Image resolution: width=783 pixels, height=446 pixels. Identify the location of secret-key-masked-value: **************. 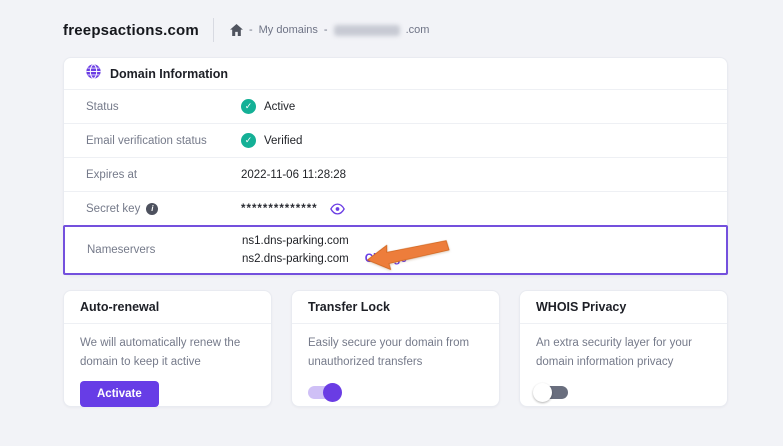
(279, 208).